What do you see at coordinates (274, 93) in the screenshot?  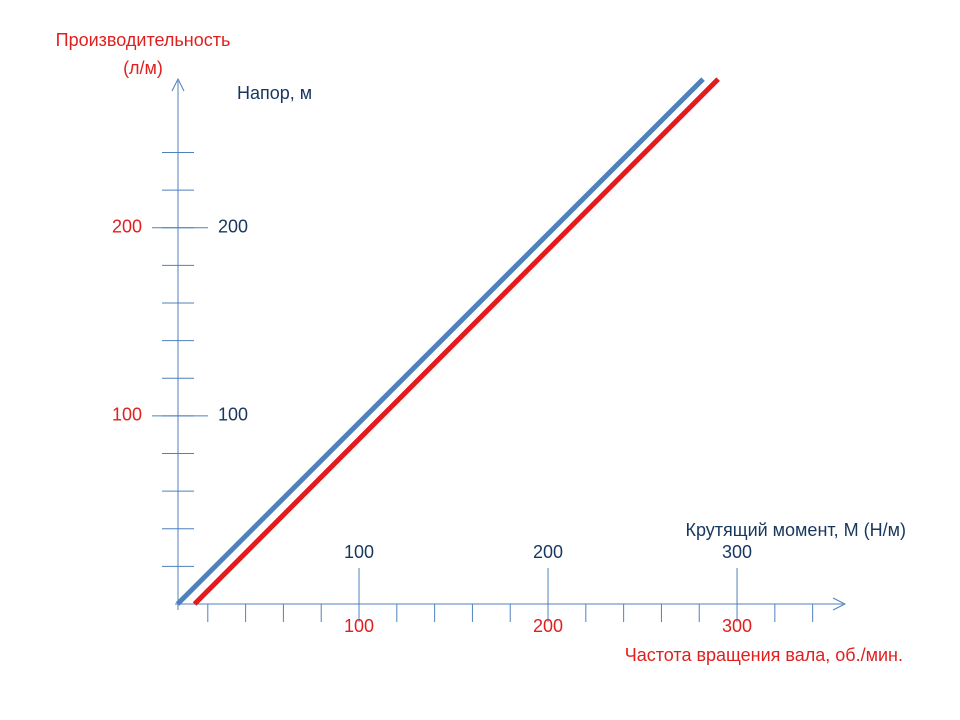 I see `y-axis-label: Напор, м` at bounding box center [274, 93].